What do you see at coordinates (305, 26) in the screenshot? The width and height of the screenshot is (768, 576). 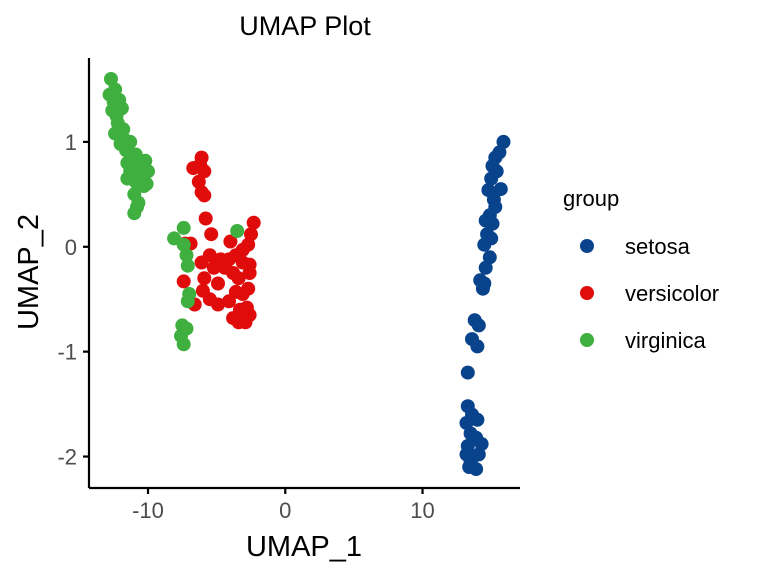 I see `chart-title: UMAP Plot` at bounding box center [305, 26].